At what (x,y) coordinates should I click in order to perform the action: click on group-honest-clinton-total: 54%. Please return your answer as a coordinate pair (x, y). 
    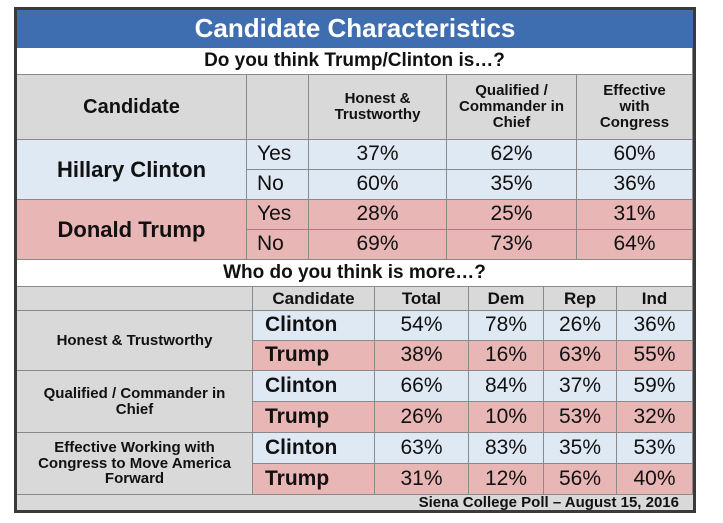
    Looking at the image, I should click on (422, 326).